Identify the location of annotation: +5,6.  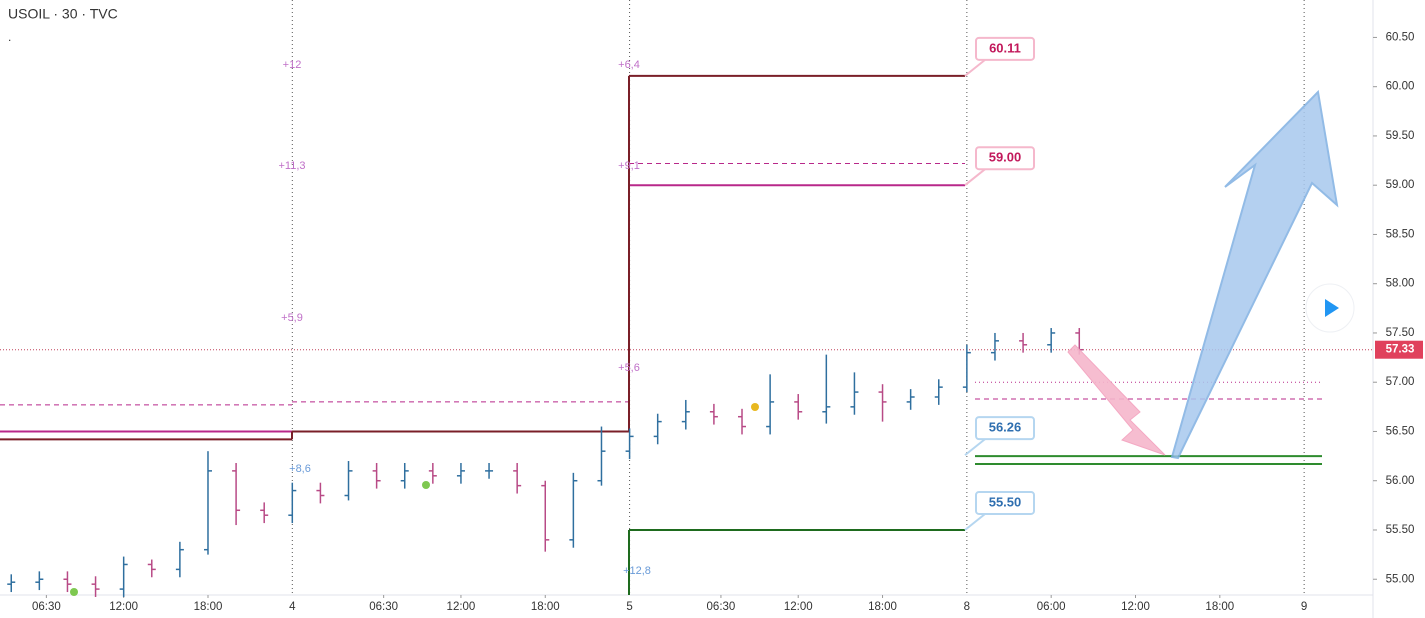
(629, 368).